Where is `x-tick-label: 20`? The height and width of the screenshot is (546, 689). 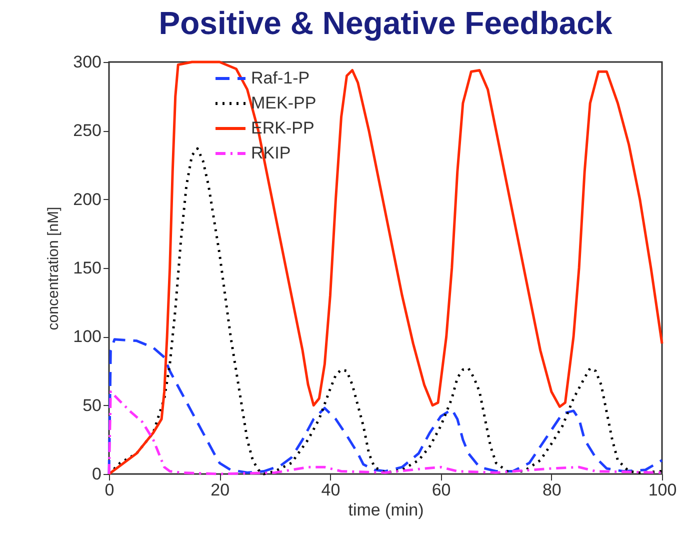 x-tick-label: 20 is located at coordinates (220, 490).